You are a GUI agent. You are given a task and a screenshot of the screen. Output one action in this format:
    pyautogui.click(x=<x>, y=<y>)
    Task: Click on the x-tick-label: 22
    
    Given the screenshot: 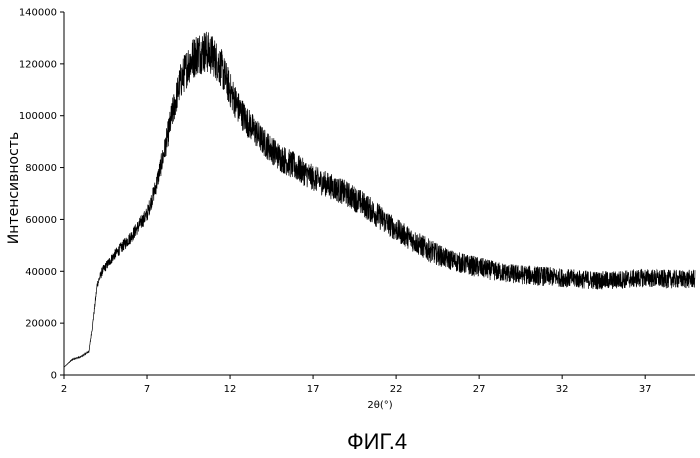 What is the action you would take?
    pyautogui.click(x=396, y=389)
    